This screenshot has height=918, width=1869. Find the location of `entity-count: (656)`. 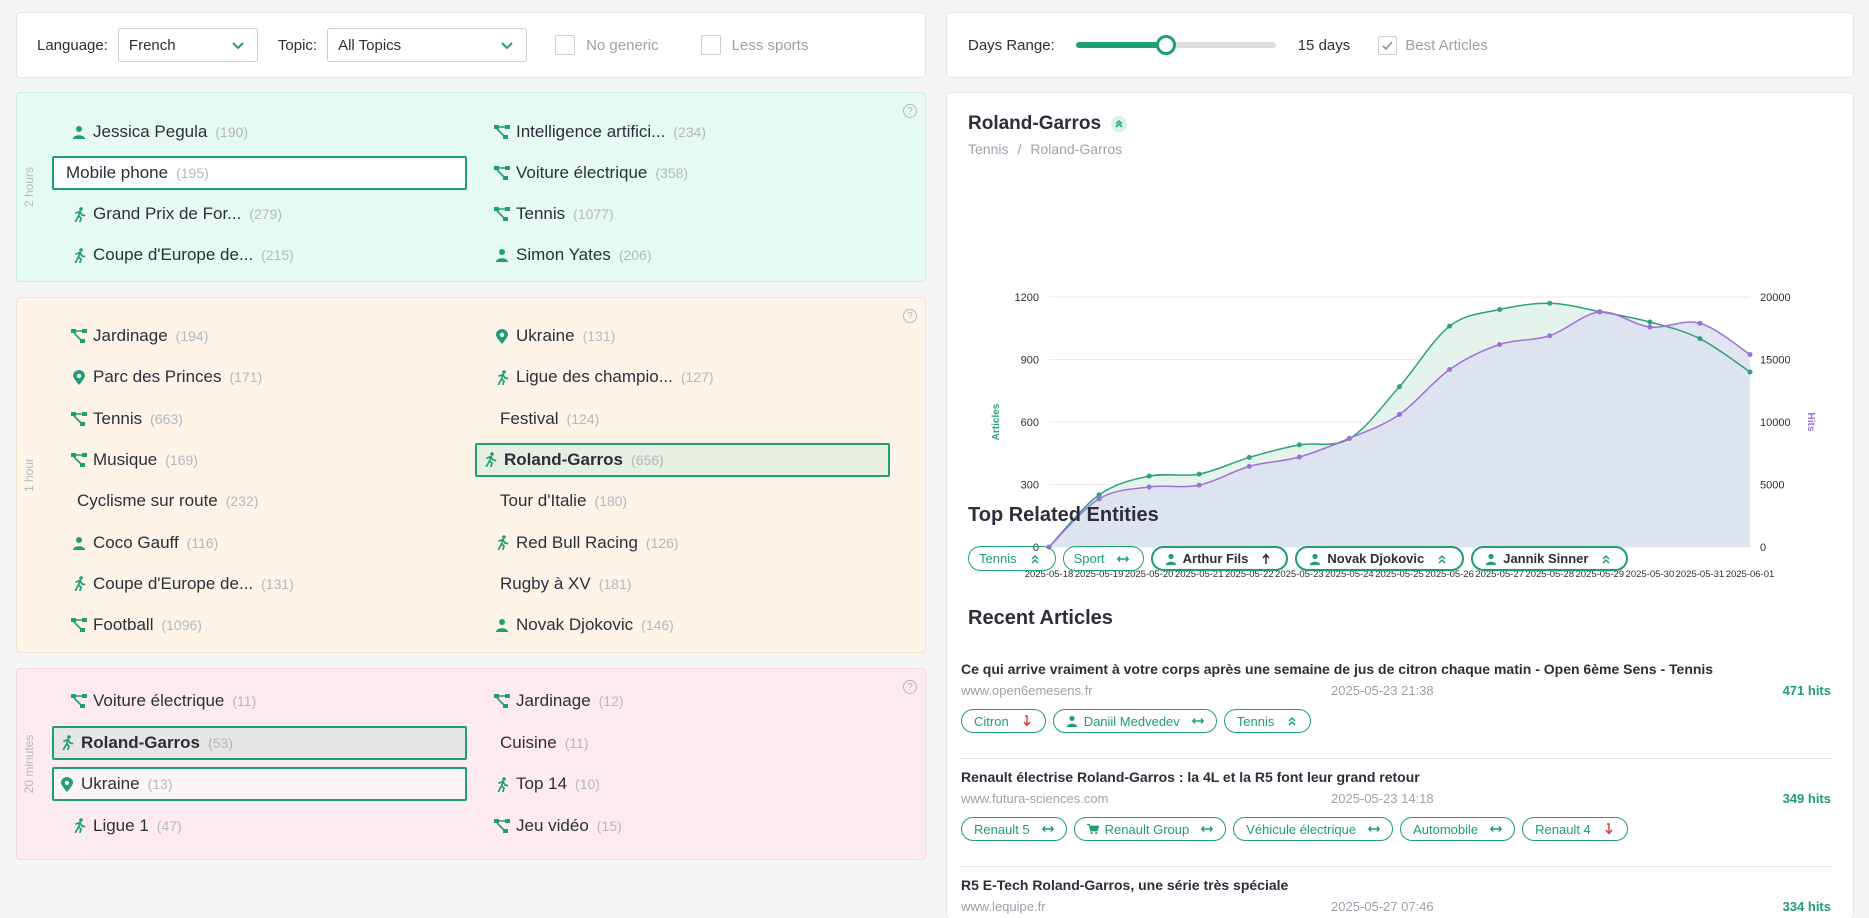

entity-count: (656) is located at coordinates (647, 459).